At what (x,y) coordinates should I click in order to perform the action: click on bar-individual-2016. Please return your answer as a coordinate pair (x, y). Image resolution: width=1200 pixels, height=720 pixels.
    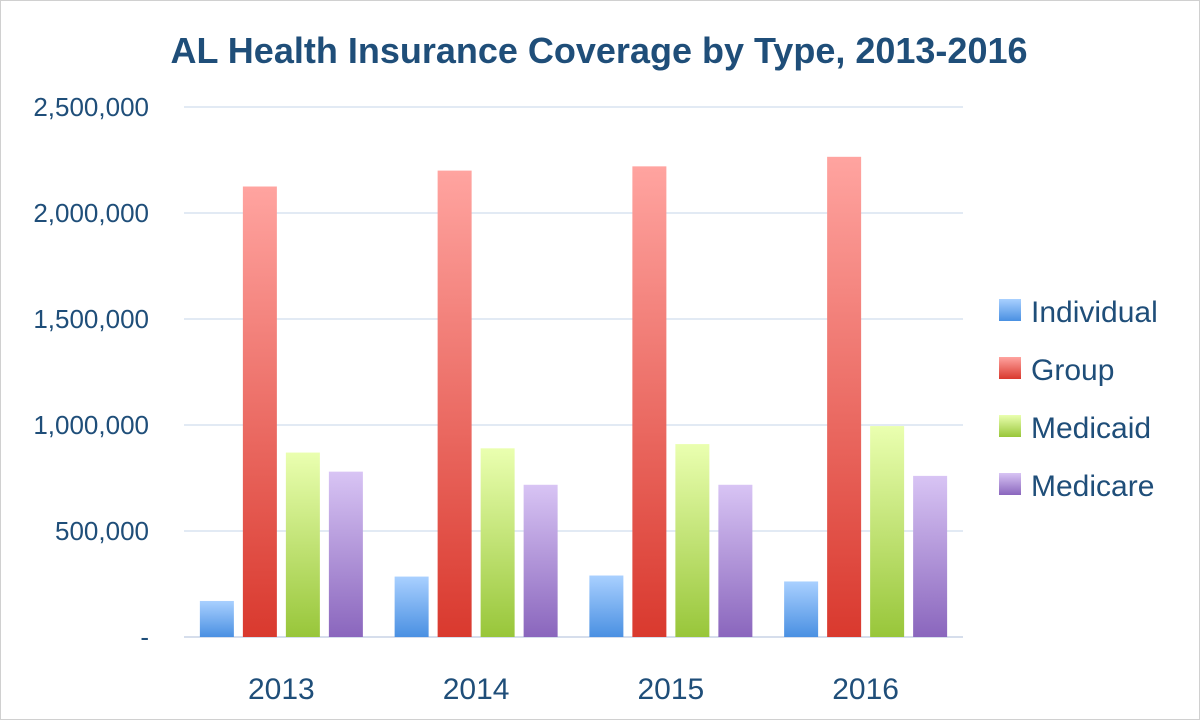
    Looking at the image, I should click on (801, 609).